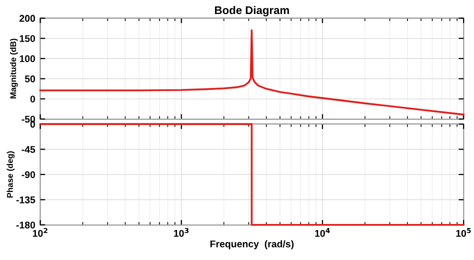 This screenshot has width=474, height=260. I want to click on y-tick-label: 150, so click(28, 38).